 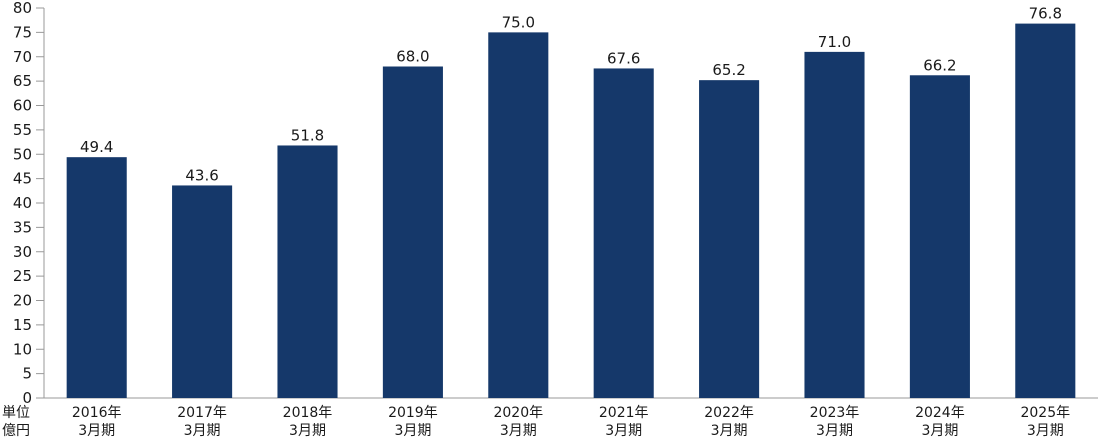 I want to click on unit-label-line-2: 億円, so click(x=16, y=431).